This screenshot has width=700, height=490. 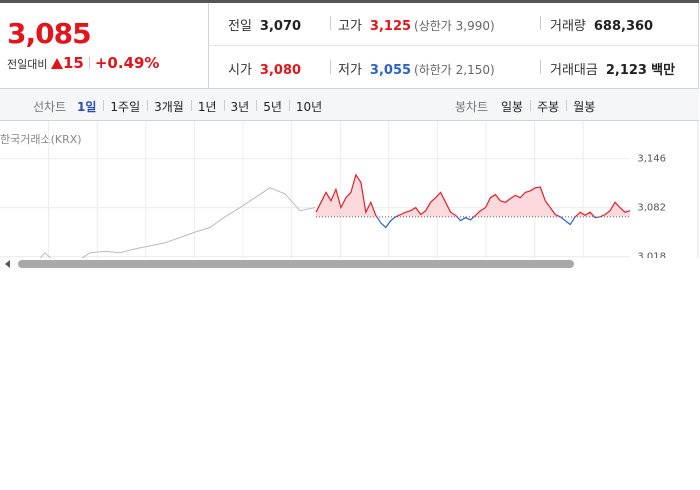 What do you see at coordinates (50, 107) in the screenshot?
I see `tab-group-label: 선차트` at bounding box center [50, 107].